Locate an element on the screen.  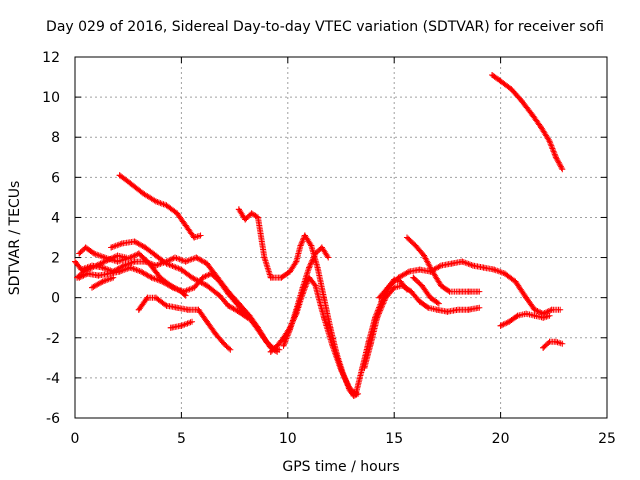
x-axis-label: GPS time / hours is located at coordinates (340, 467).